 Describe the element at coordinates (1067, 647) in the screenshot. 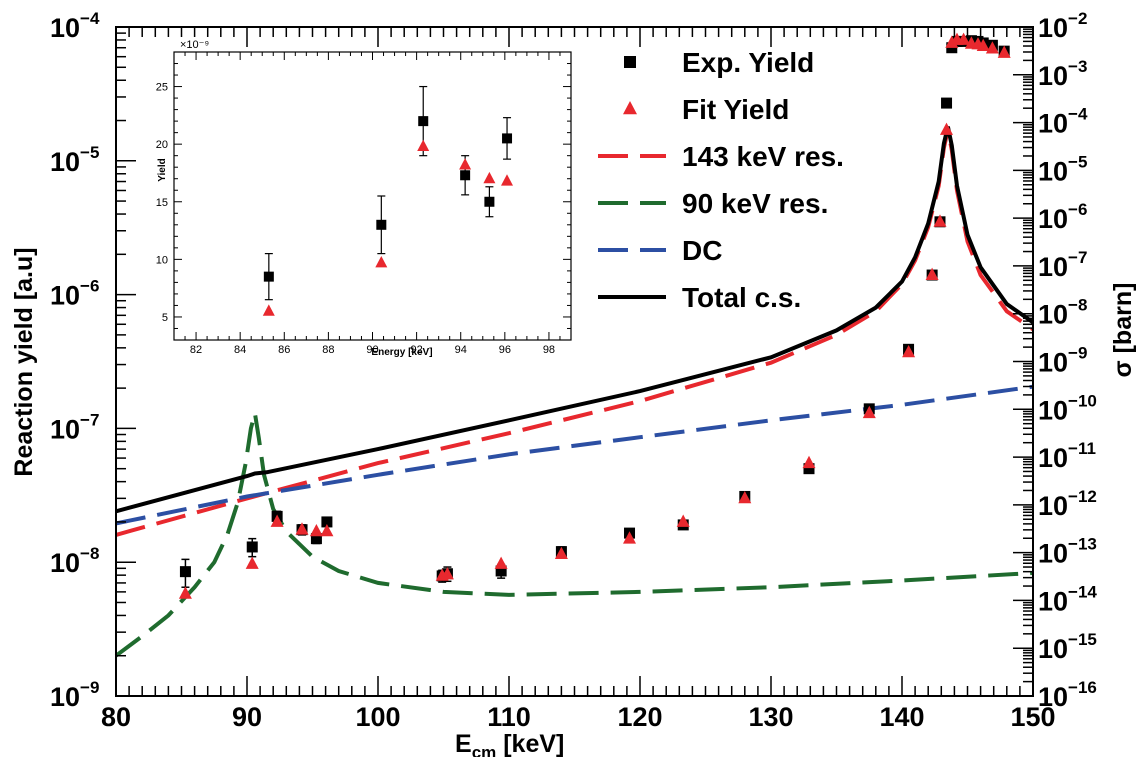

I see `y2-tick-label: 10⁻¹⁵` at that location.